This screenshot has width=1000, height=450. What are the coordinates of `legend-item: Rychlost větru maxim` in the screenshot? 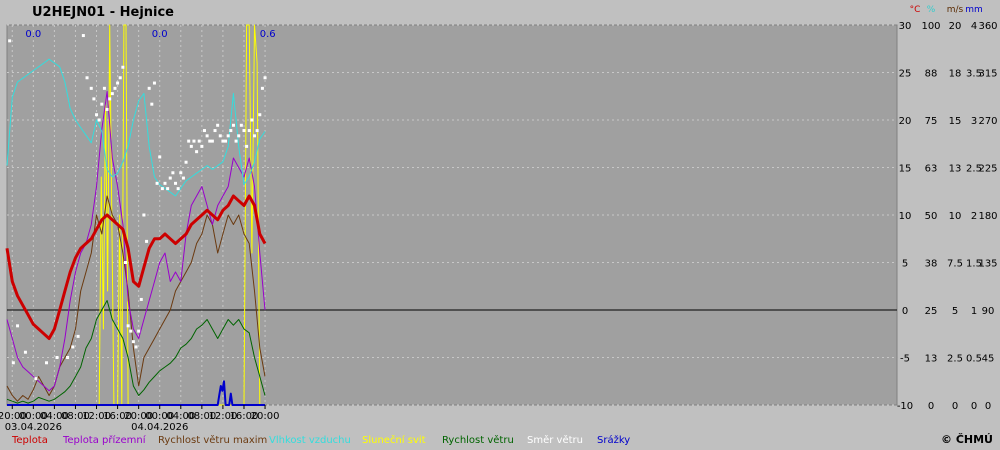 It's located at (212, 440).